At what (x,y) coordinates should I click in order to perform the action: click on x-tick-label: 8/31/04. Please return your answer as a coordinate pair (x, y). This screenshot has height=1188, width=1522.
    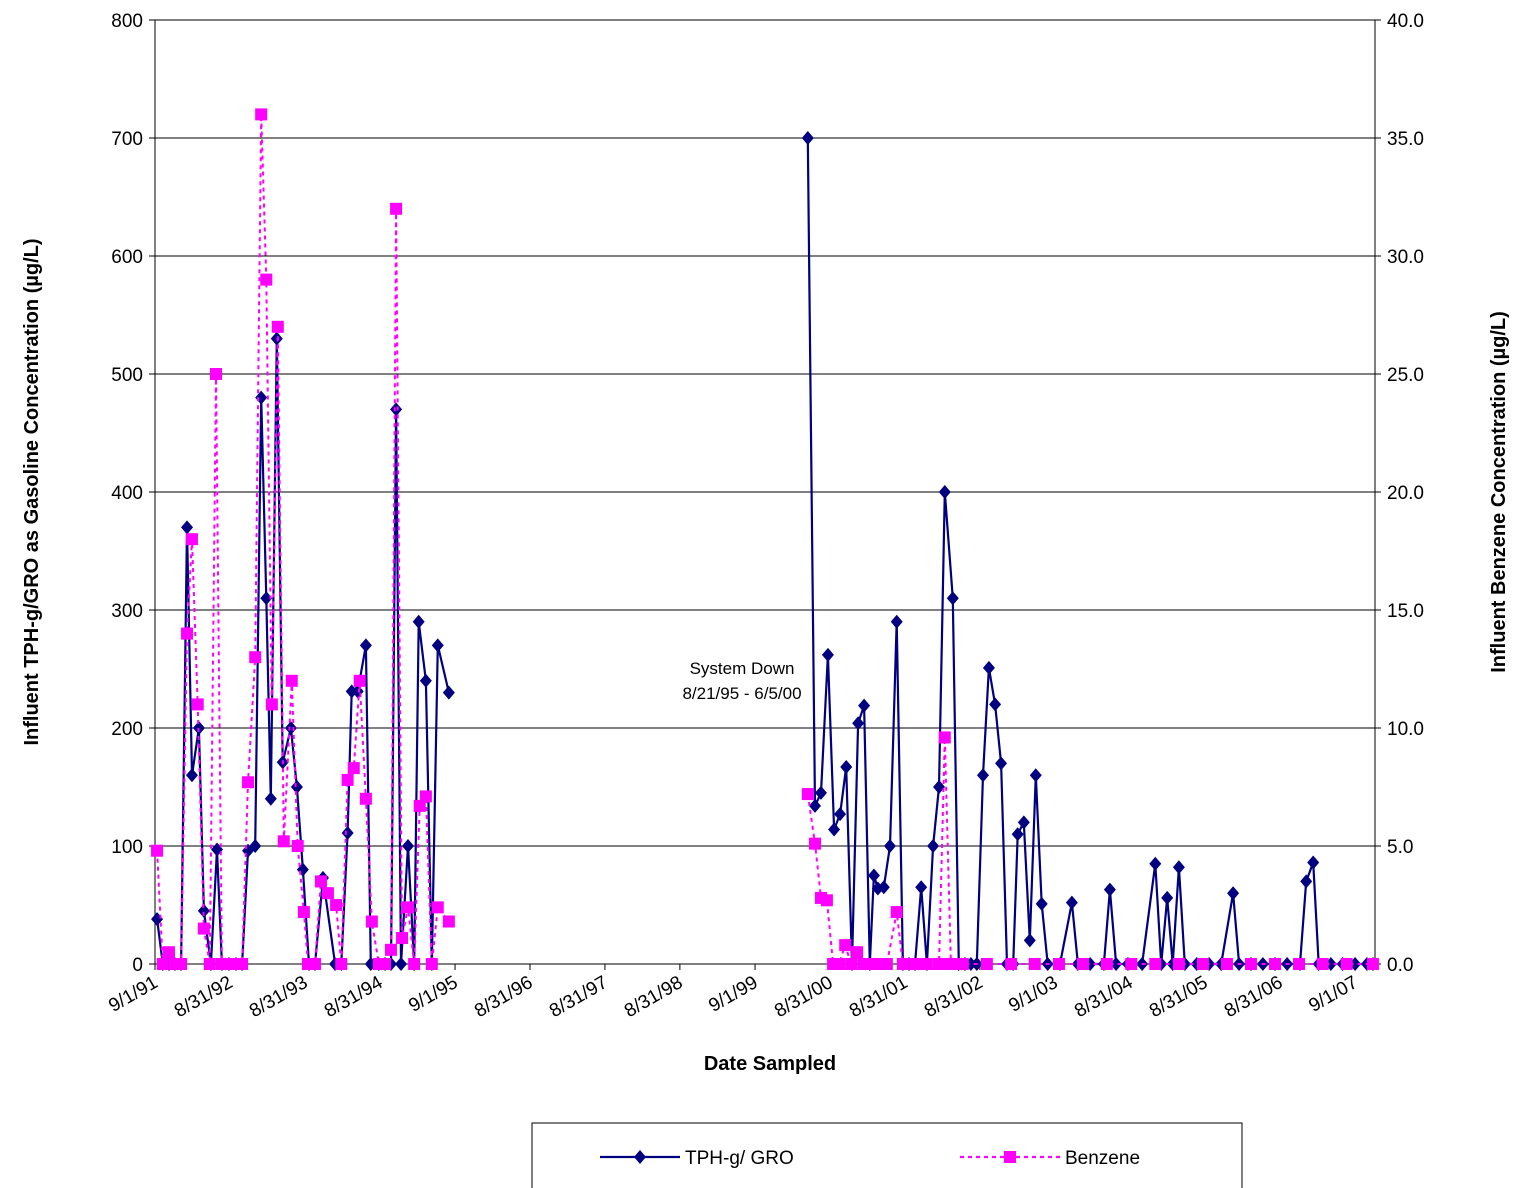
    Looking at the image, I should click on (1104, 997).